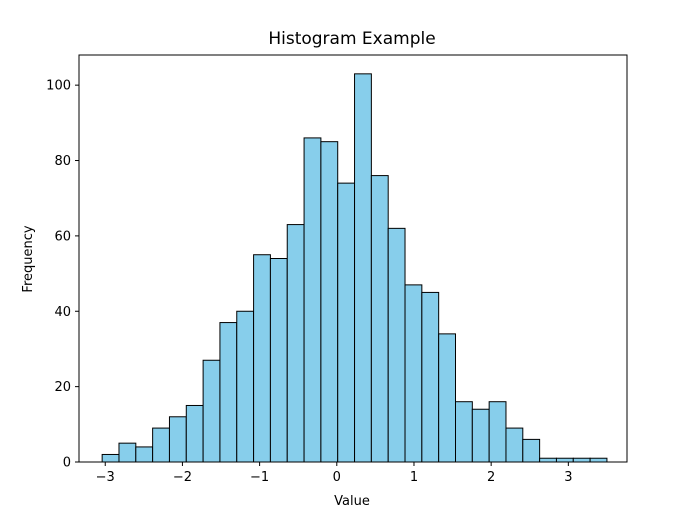 Image resolution: width=681 pixels, height=525 pixels. What do you see at coordinates (337, 477) in the screenshot?
I see `x-tick-label: 0` at bounding box center [337, 477].